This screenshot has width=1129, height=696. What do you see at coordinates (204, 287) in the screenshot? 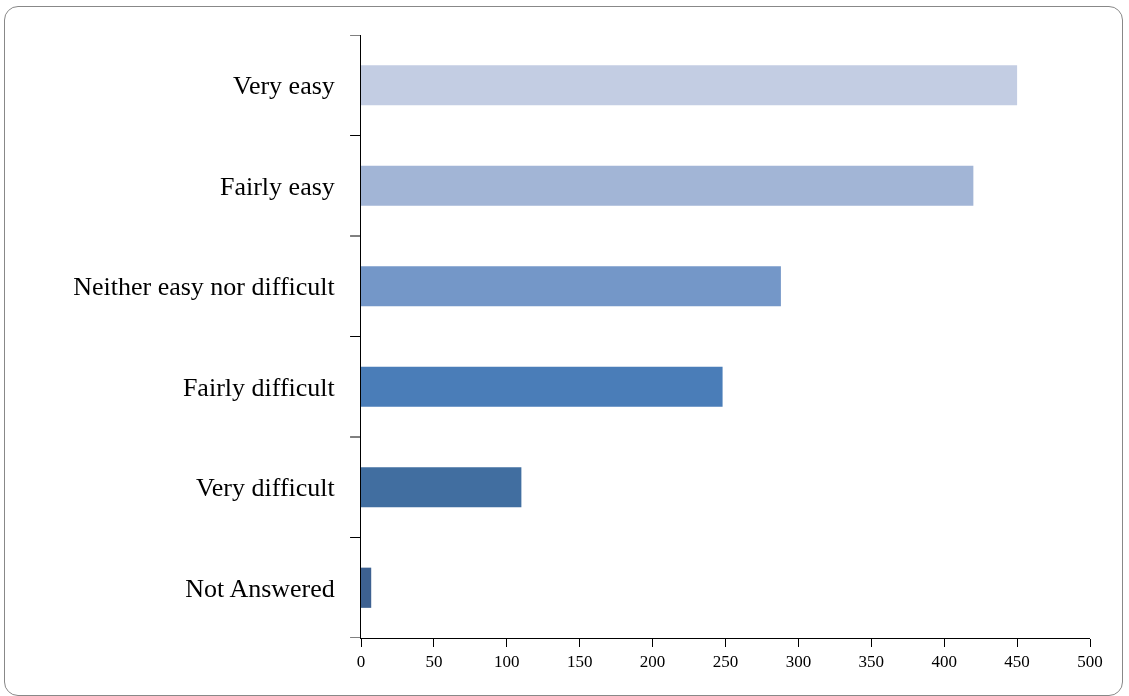
I see `y-tick-label: Neither easy nor difficult` at bounding box center [204, 287].